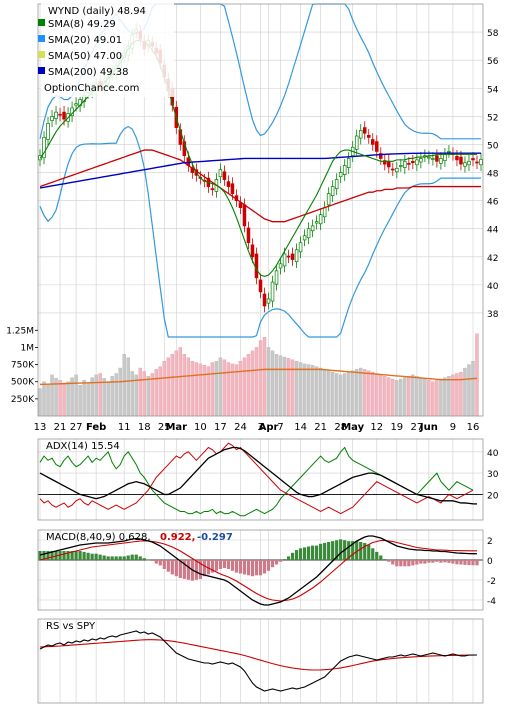  What do you see at coordinates (41, 38) in the screenshot?
I see `legend-swatch-sma20` at bounding box center [41, 38].